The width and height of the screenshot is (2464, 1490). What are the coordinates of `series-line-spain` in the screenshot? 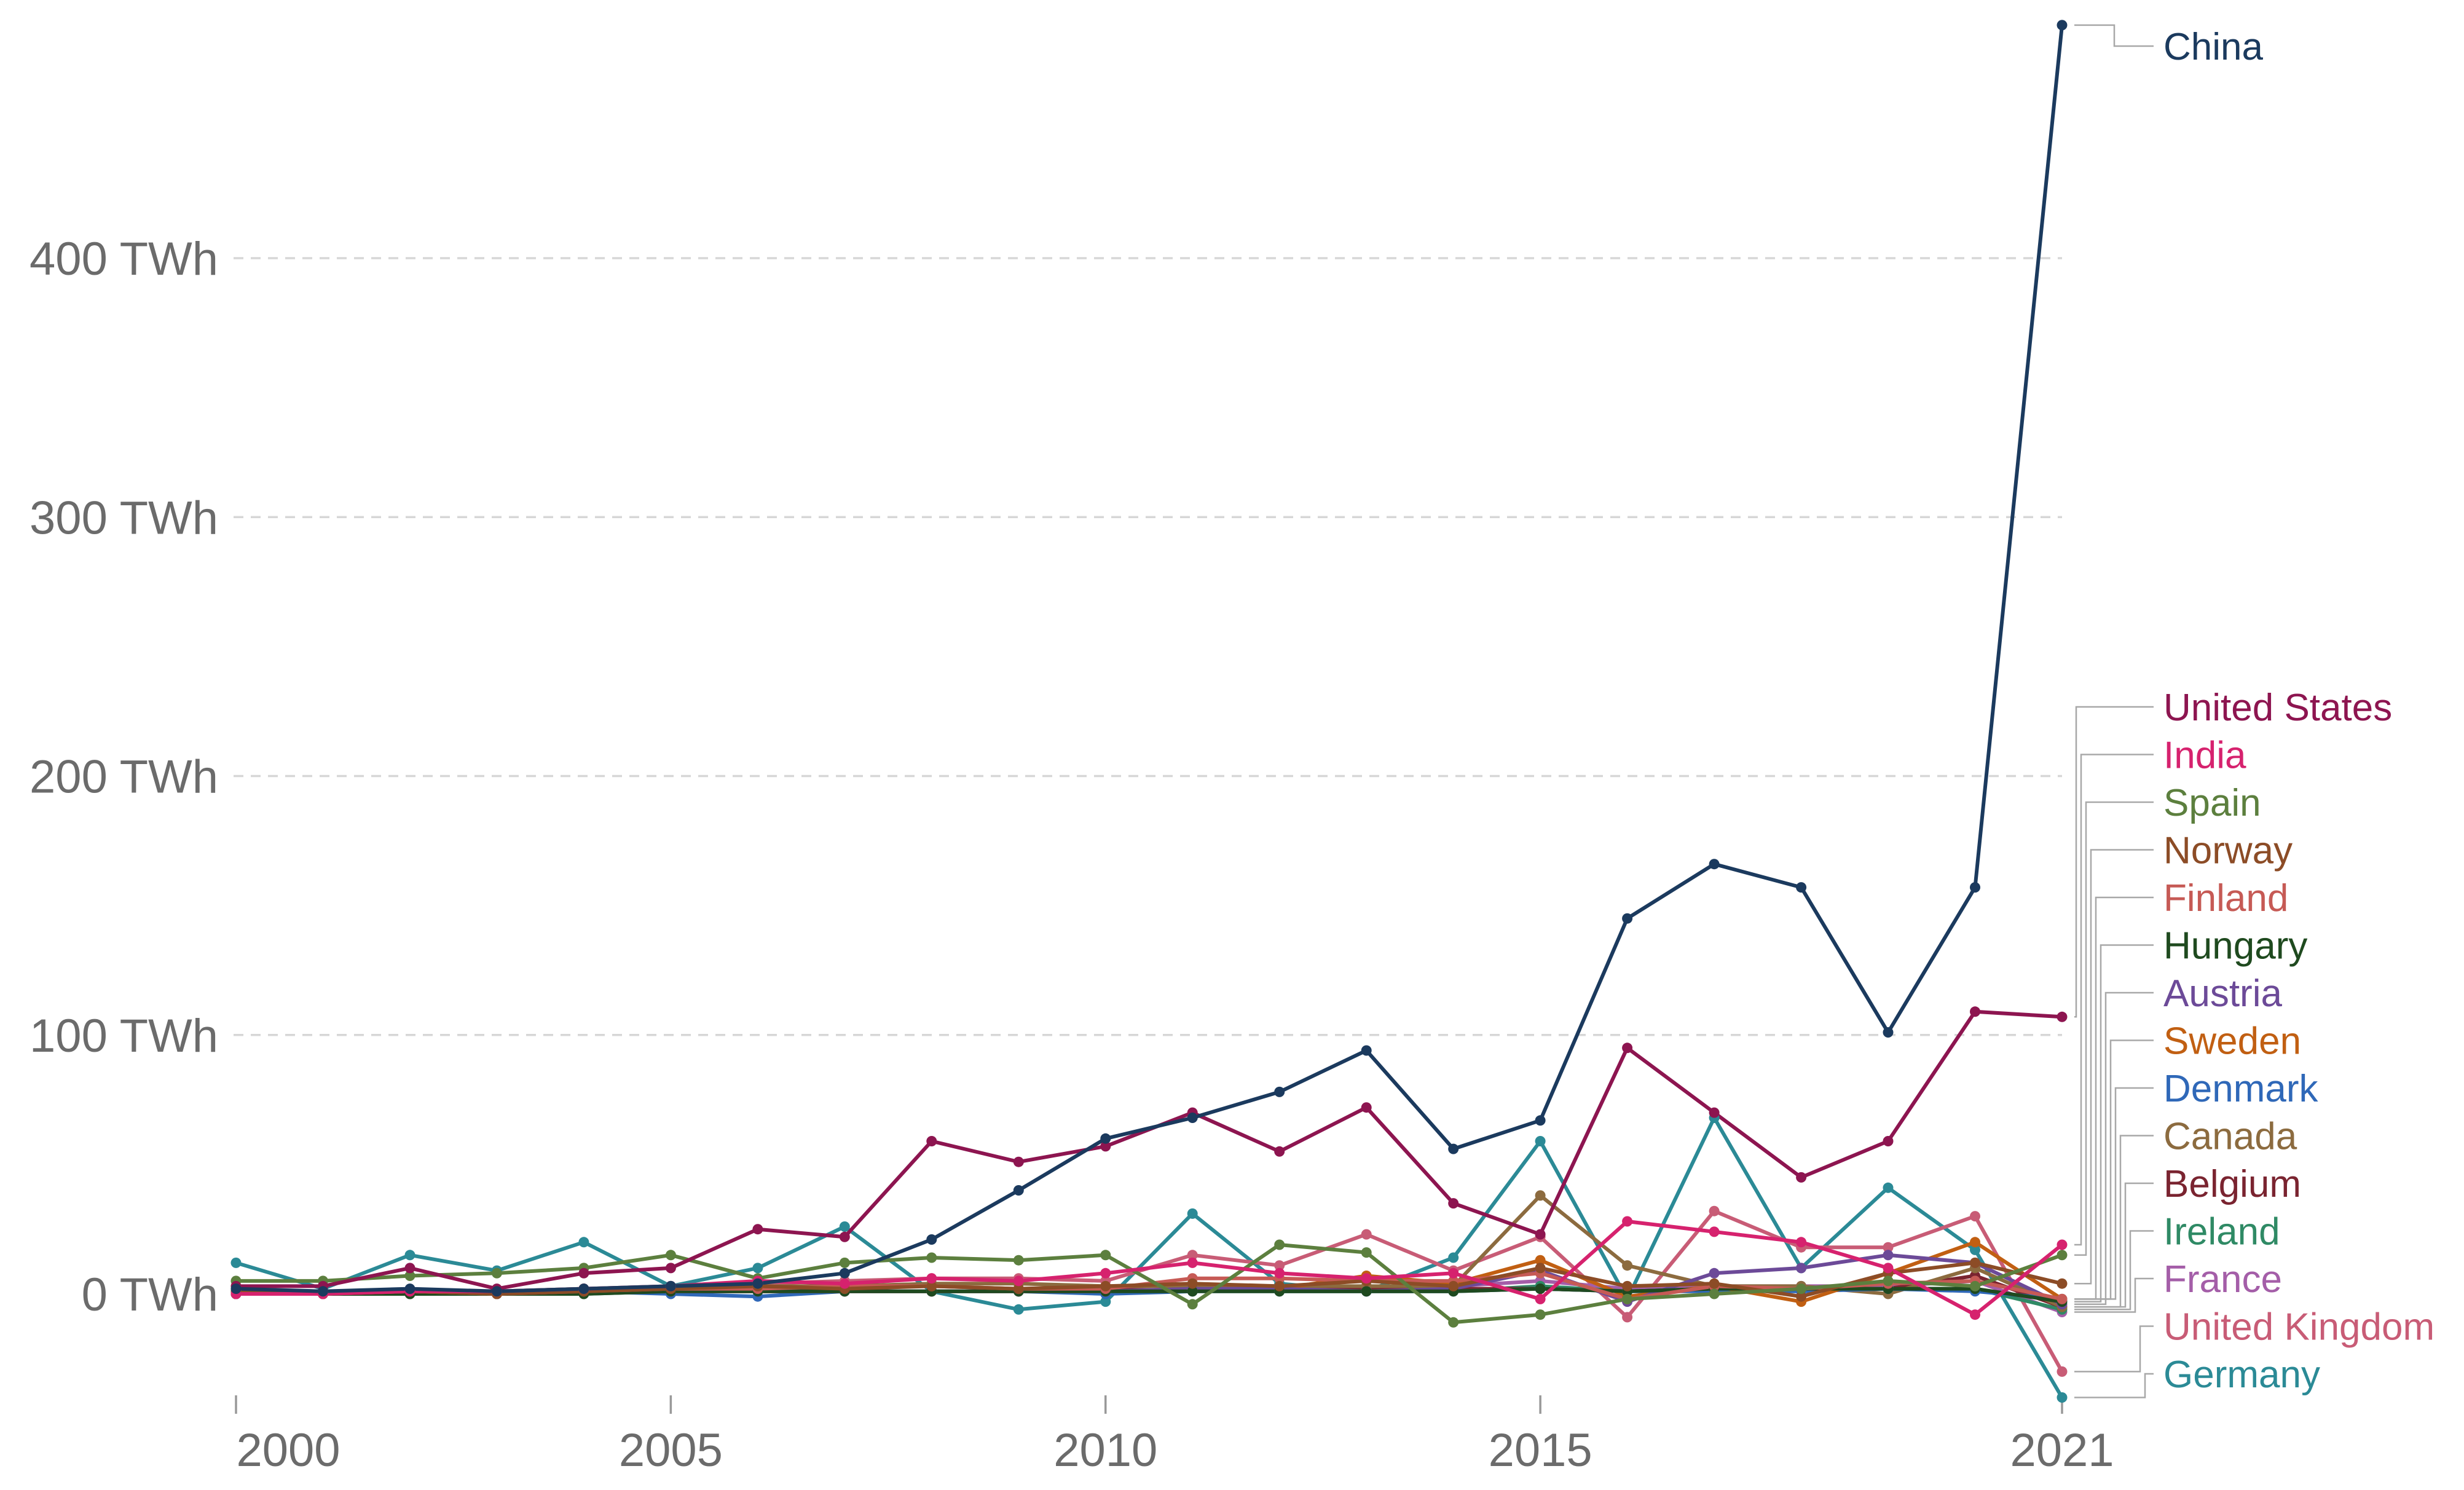 It's located at (1149, 1284).